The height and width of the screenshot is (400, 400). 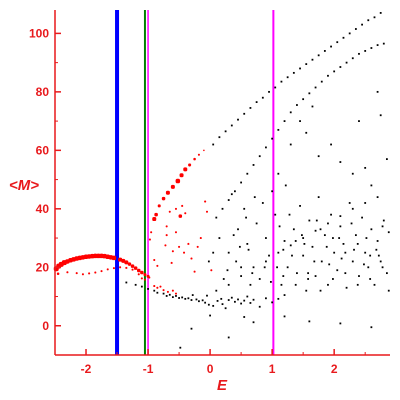 I want to click on y-tick-label: 80, so click(x=43, y=92).